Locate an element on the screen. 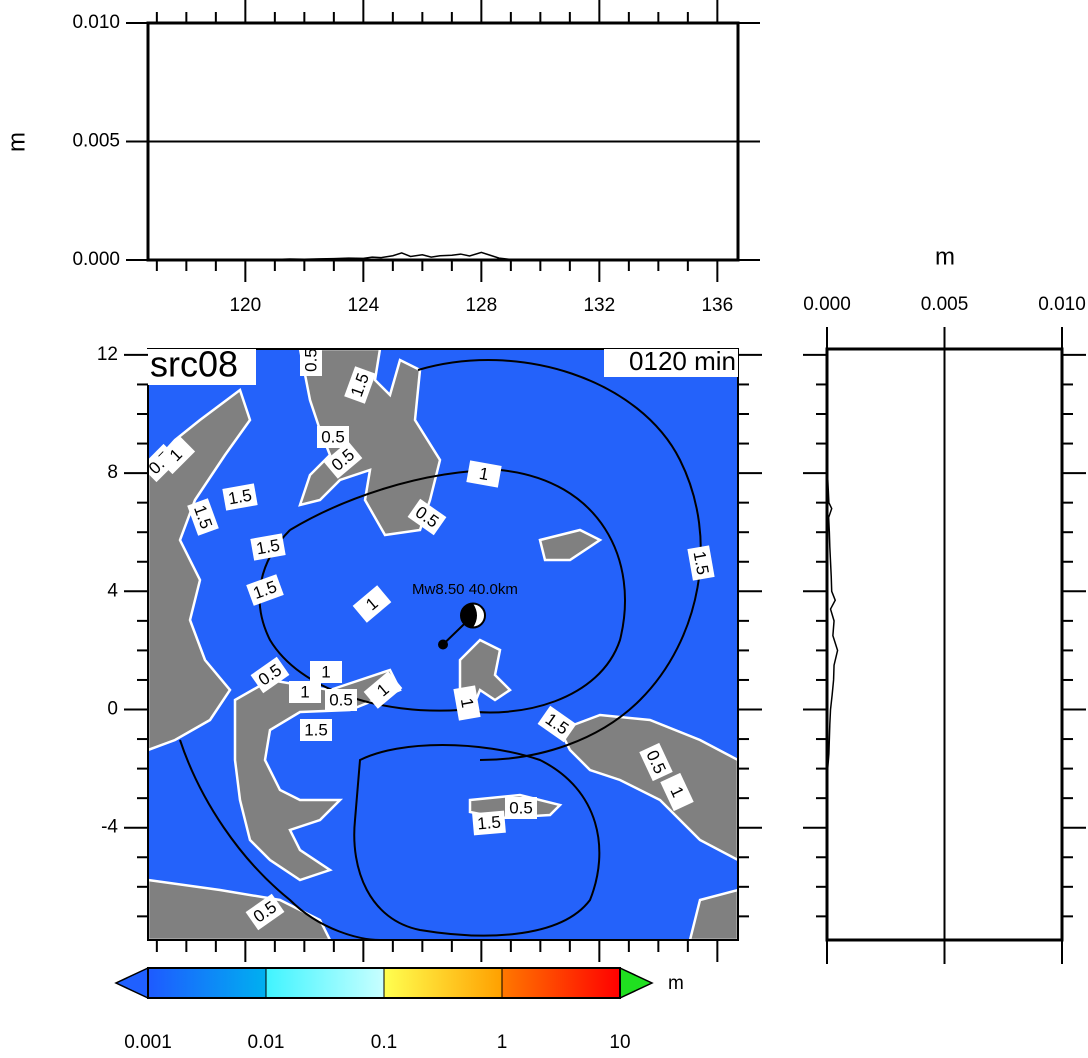 This screenshot has height=1058, width=1088. x-tick-label: 136 is located at coordinates (717, 305).